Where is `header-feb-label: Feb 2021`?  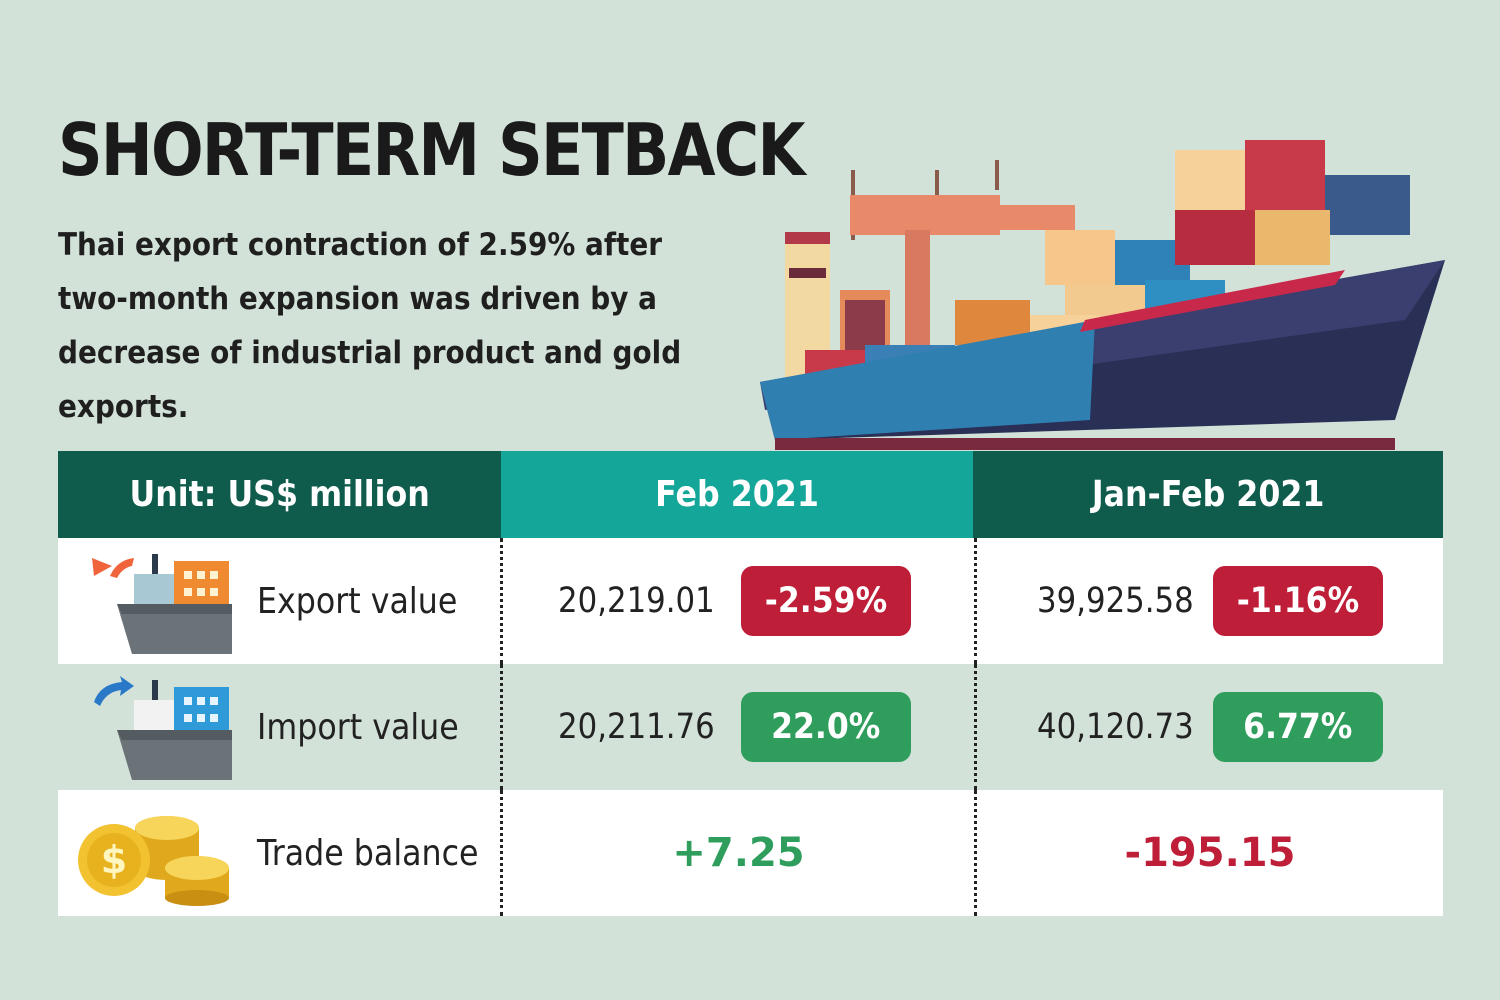 header-feb-label: Feb 2021 is located at coordinates (737, 494).